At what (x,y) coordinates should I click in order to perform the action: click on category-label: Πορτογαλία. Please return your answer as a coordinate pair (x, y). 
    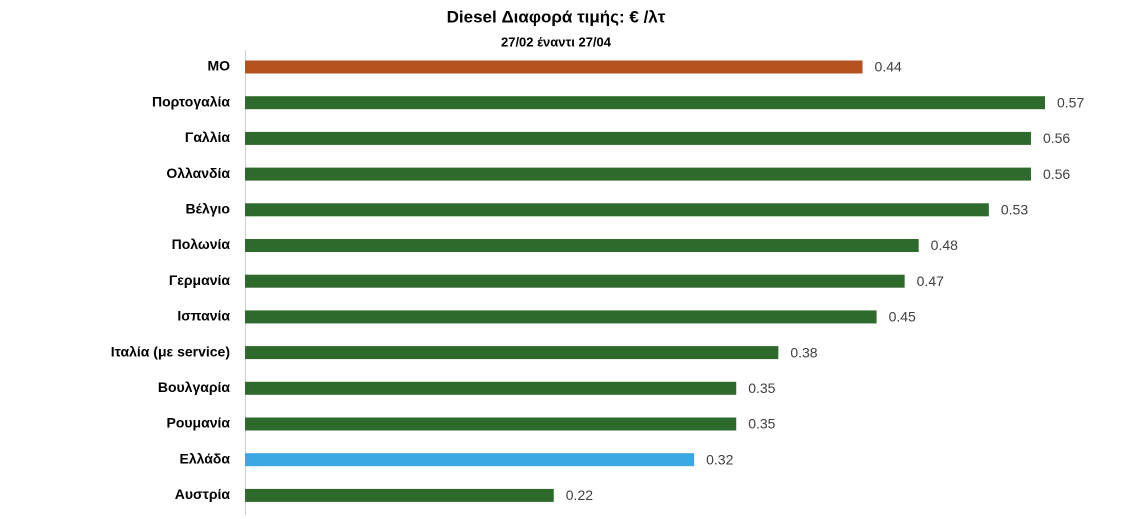
    Looking at the image, I should click on (191, 101).